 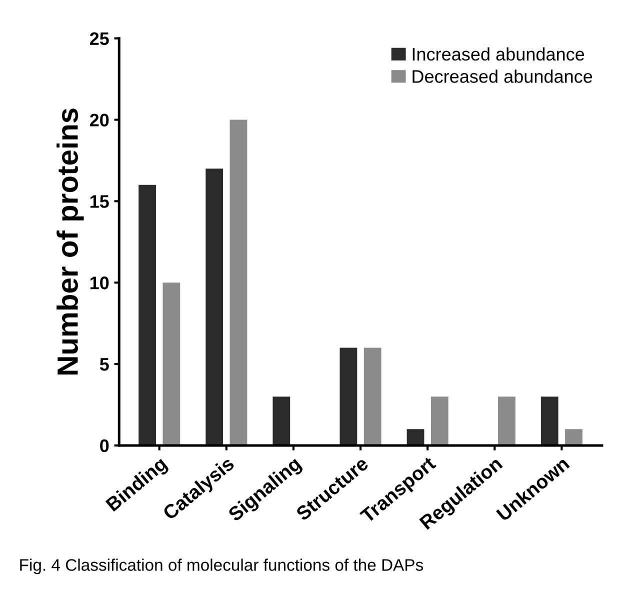 What do you see at coordinates (99, 283) in the screenshot?
I see `y-tick-label: 10` at bounding box center [99, 283].